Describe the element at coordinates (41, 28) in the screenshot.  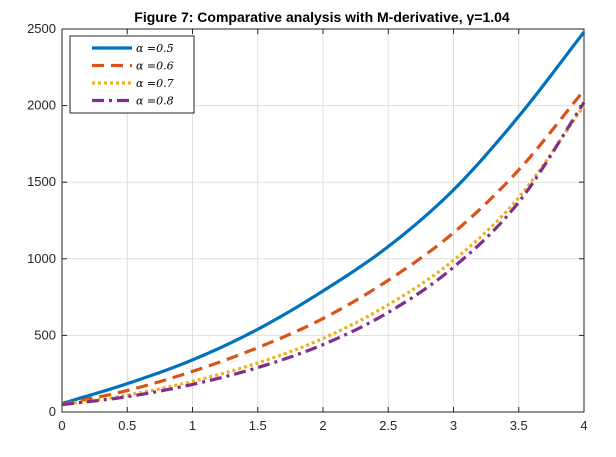
I see `y-tick-label: 2500` at that location.